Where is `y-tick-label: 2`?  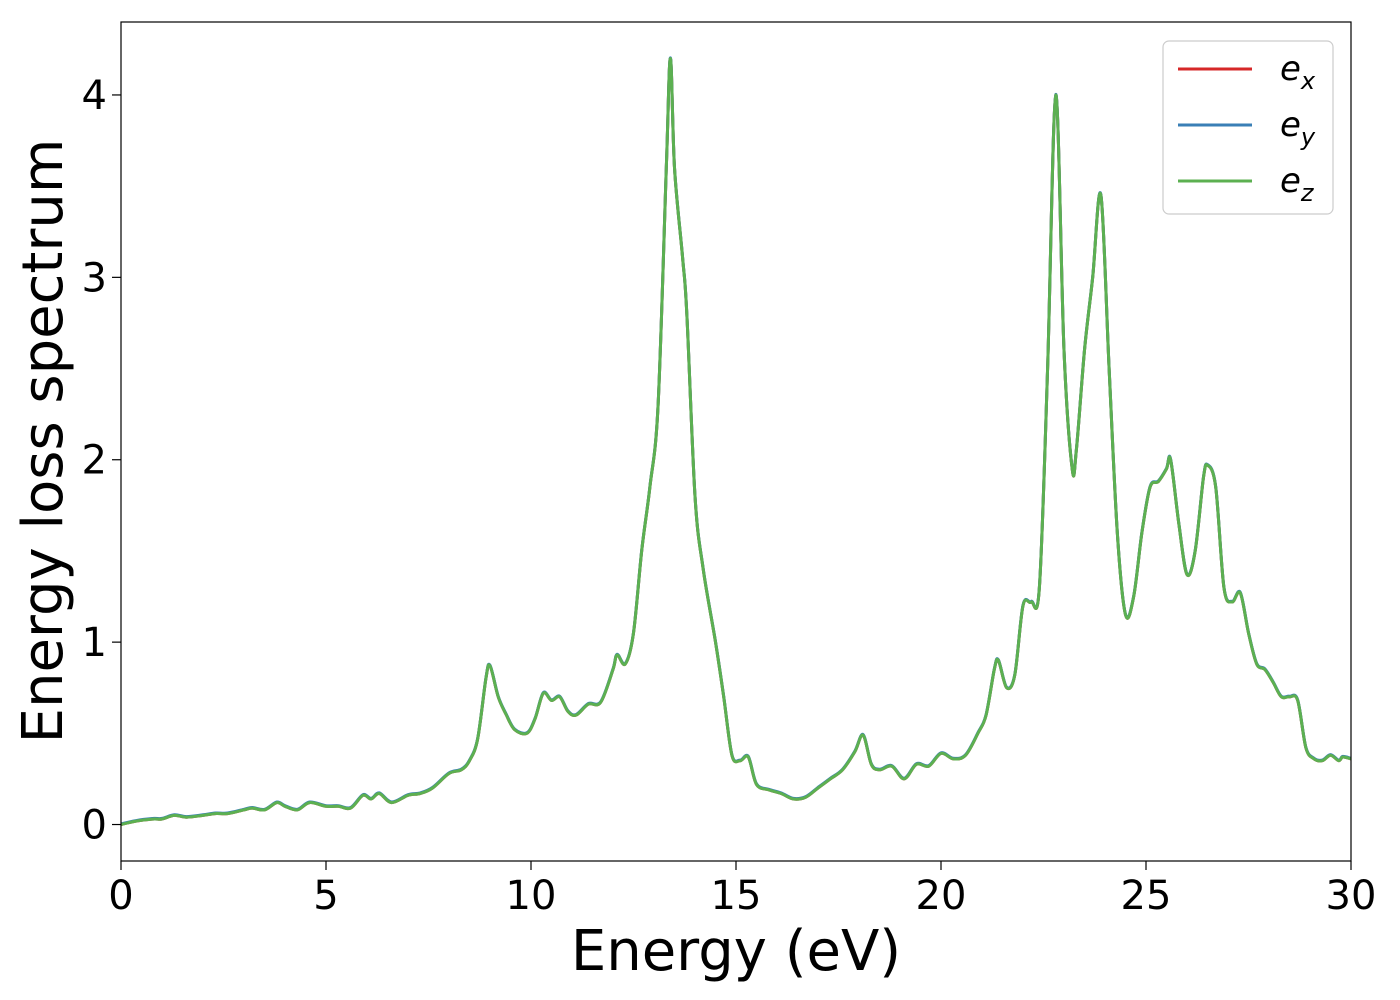 y-tick-label: 2 is located at coordinates (94, 461).